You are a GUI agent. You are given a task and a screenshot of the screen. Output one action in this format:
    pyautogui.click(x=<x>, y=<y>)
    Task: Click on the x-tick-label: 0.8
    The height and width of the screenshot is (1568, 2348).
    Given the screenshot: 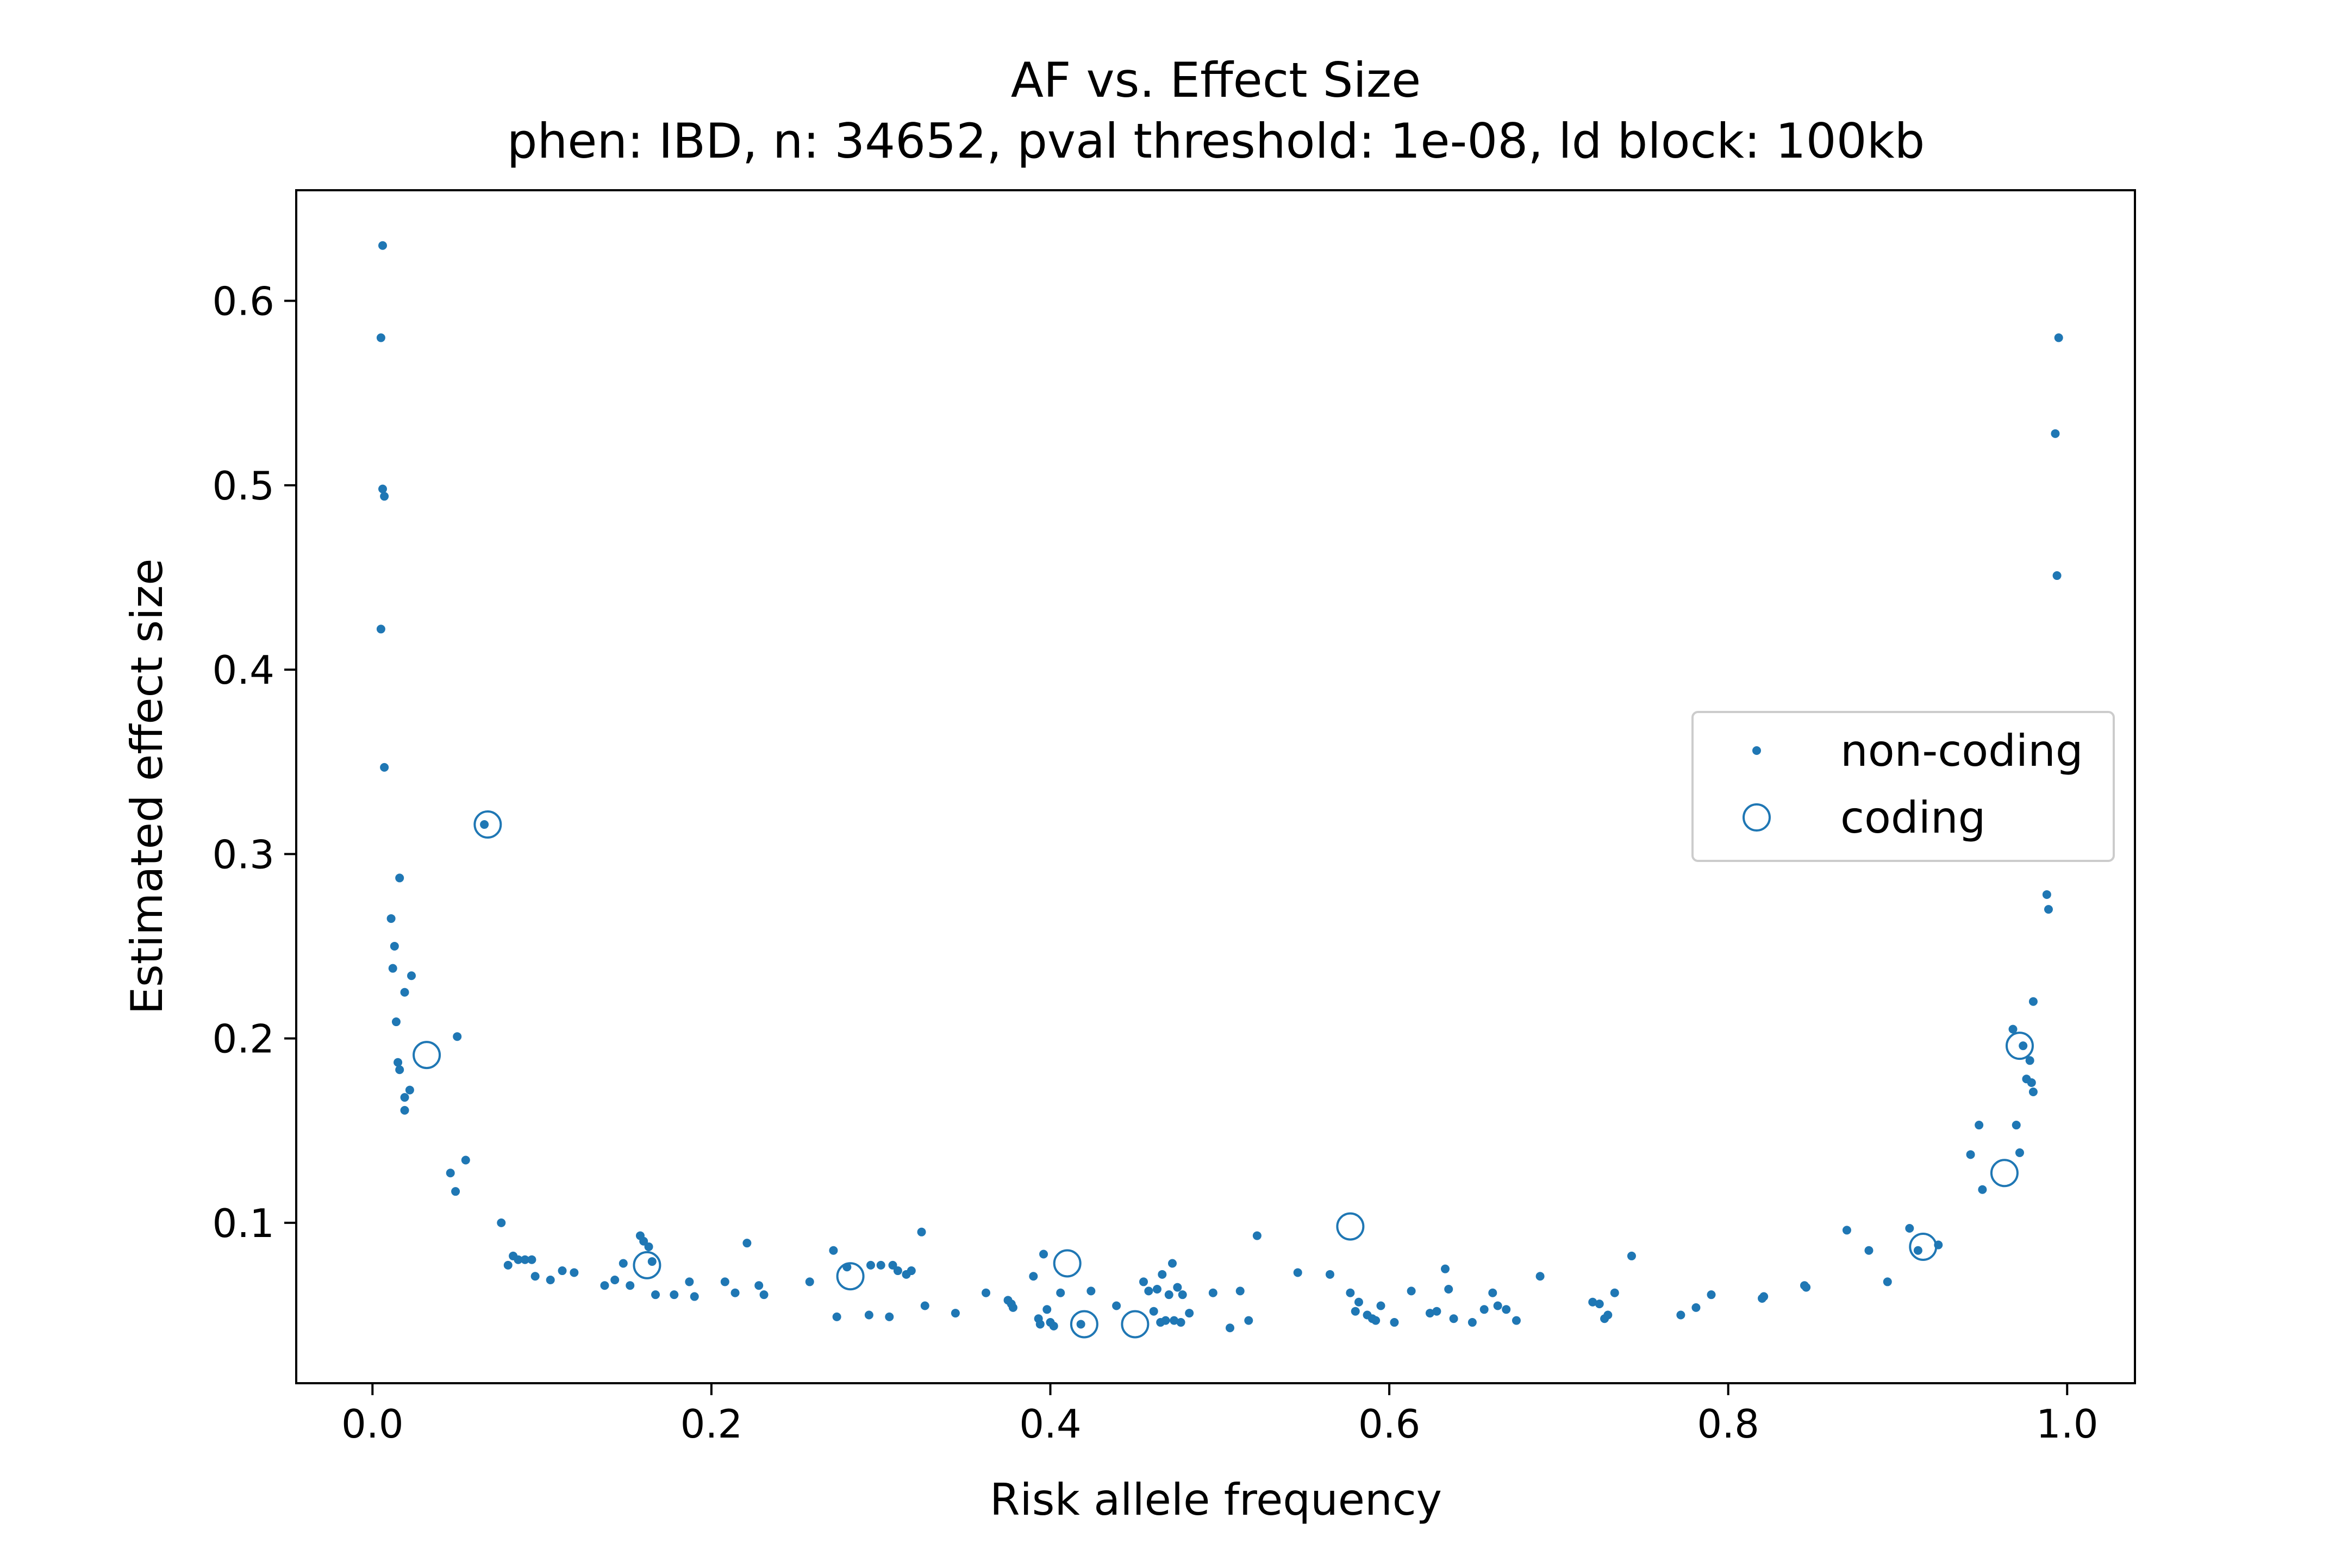 What is the action you would take?
    pyautogui.click(x=1728, y=1424)
    